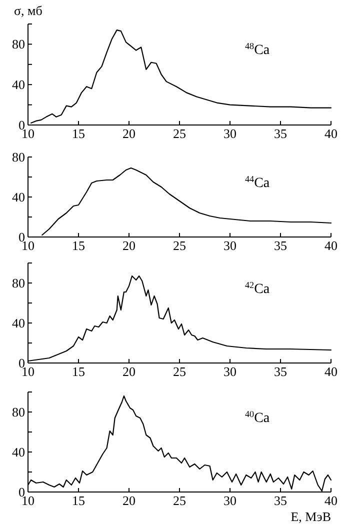  What do you see at coordinates (257, 417) in the screenshot?
I see `annotation: $^{40}$Ca` at bounding box center [257, 417].